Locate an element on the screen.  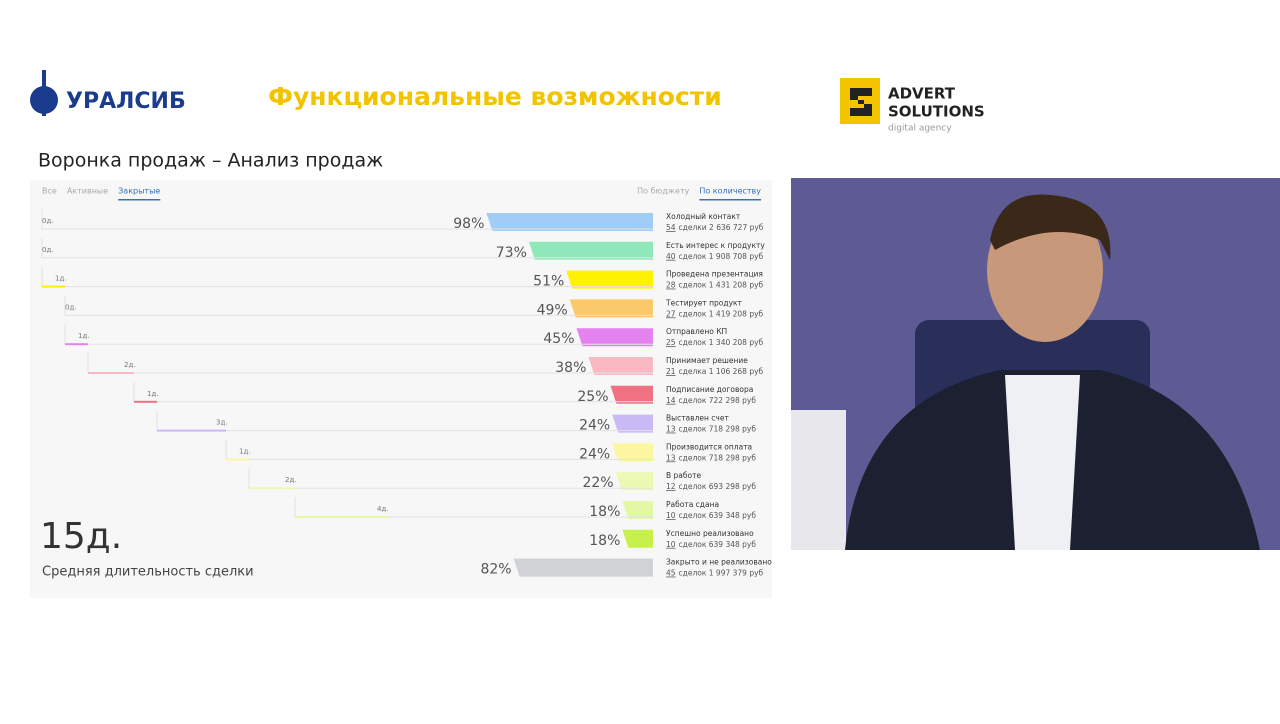
percent-label: 98% is located at coordinates (468, 224).